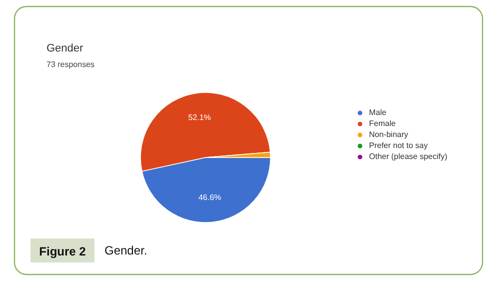 Image resolution: width=496 pixels, height=291 pixels. Describe the element at coordinates (70, 64) in the screenshot. I see `text: 73 responses` at that location.